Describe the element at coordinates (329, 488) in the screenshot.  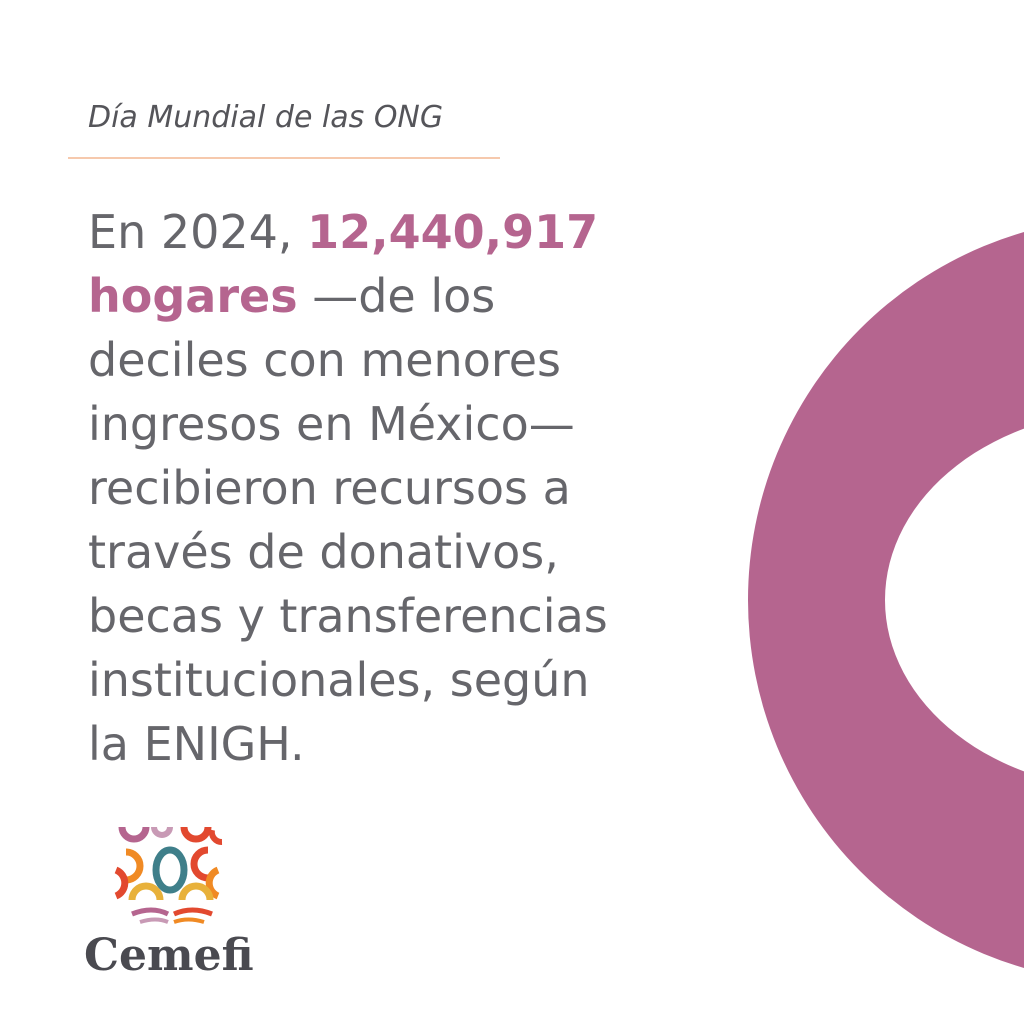
I see `text-segment: recibieron recursos a` at that location.